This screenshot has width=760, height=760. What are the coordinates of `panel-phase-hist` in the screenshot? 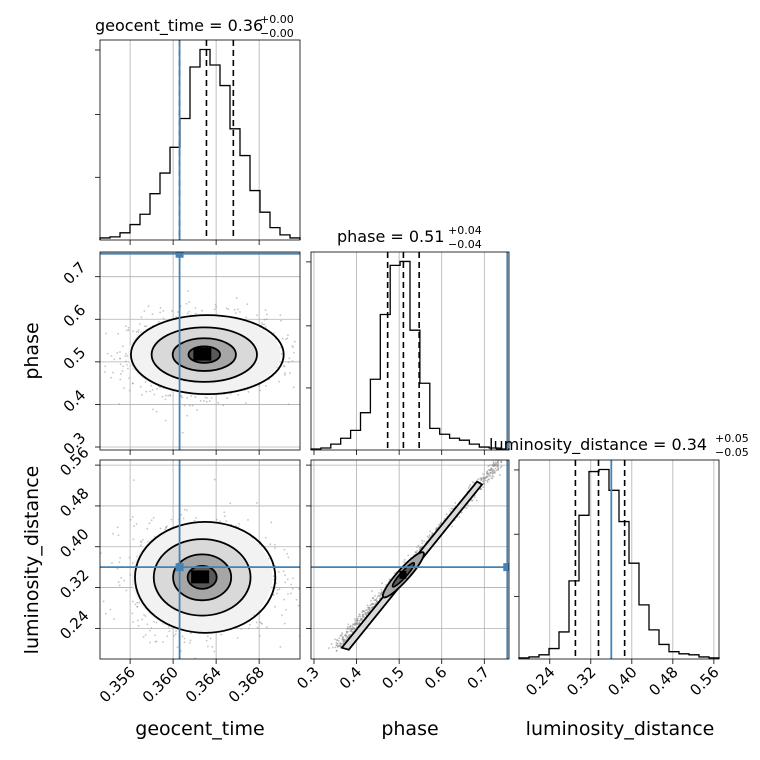 It's located at (408, 353).